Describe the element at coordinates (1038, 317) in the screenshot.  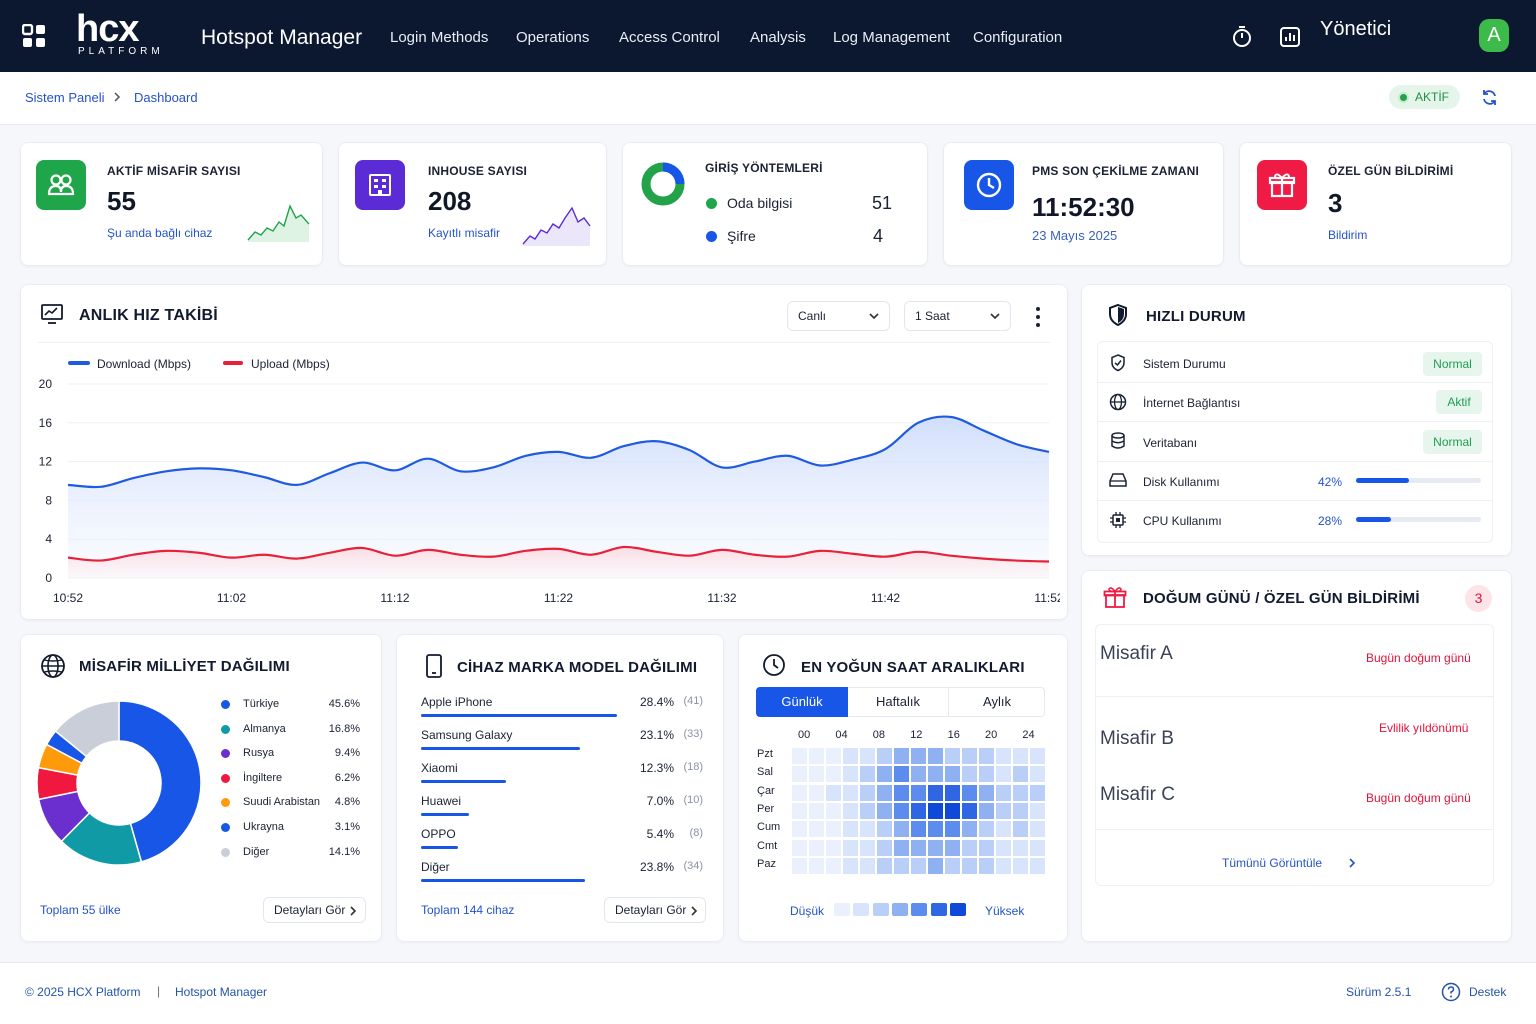
I see `more-vertical-icon` at that location.